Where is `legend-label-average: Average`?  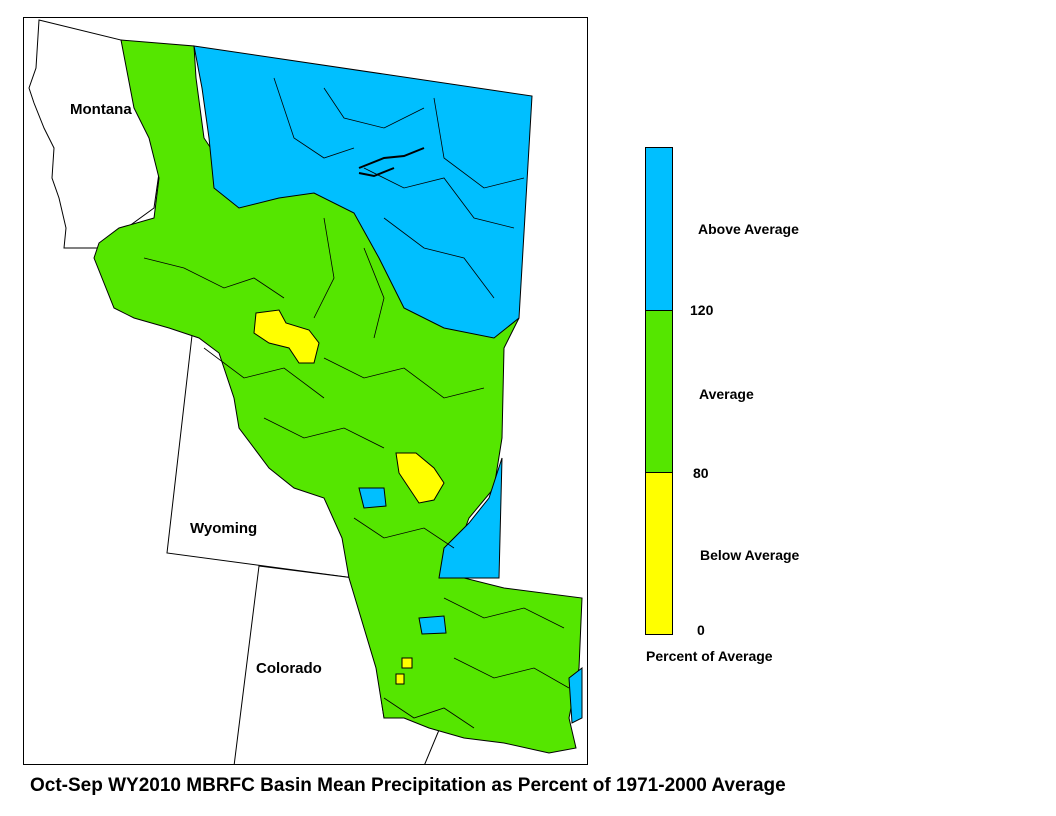
legend-label-average: Average is located at coordinates (726, 394).